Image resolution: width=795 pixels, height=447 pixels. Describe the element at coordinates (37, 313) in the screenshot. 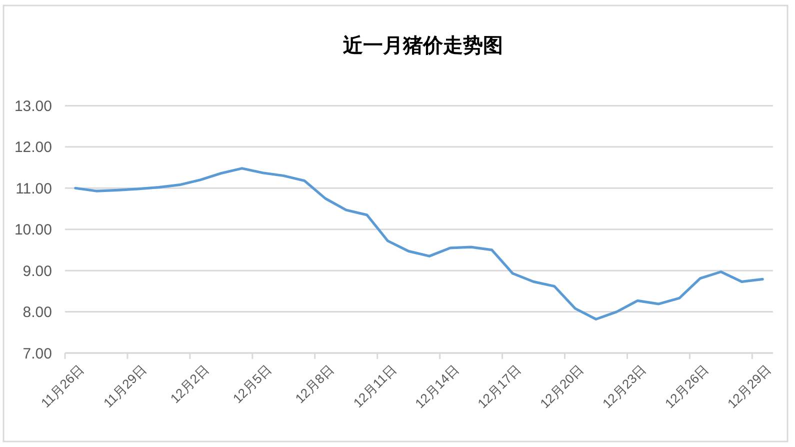

I see `y-tick-label: 8.00` at that location.